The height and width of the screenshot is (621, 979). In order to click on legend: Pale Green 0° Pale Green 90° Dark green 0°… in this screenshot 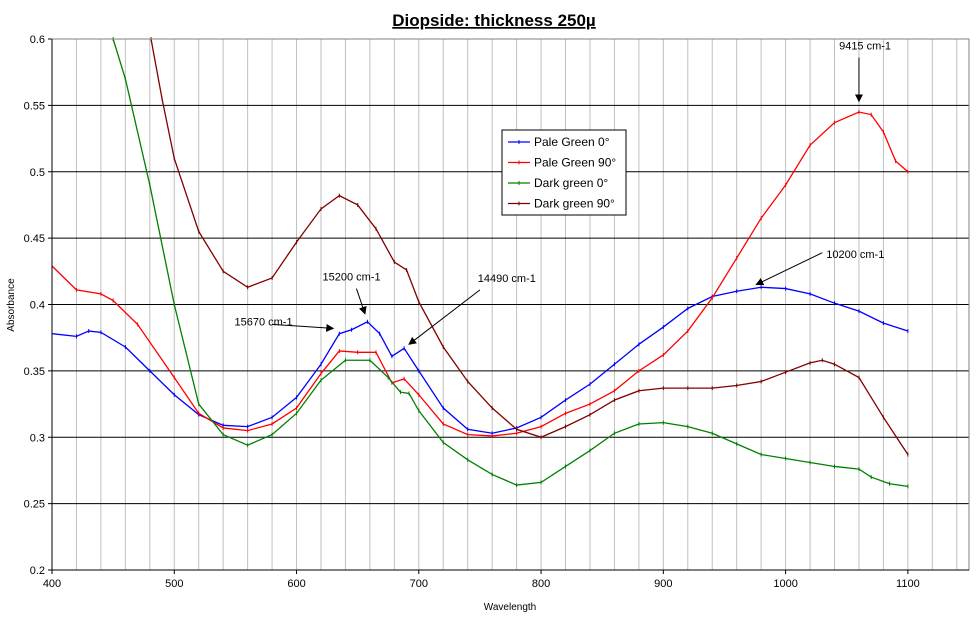, I will do `click(564, 172)`.